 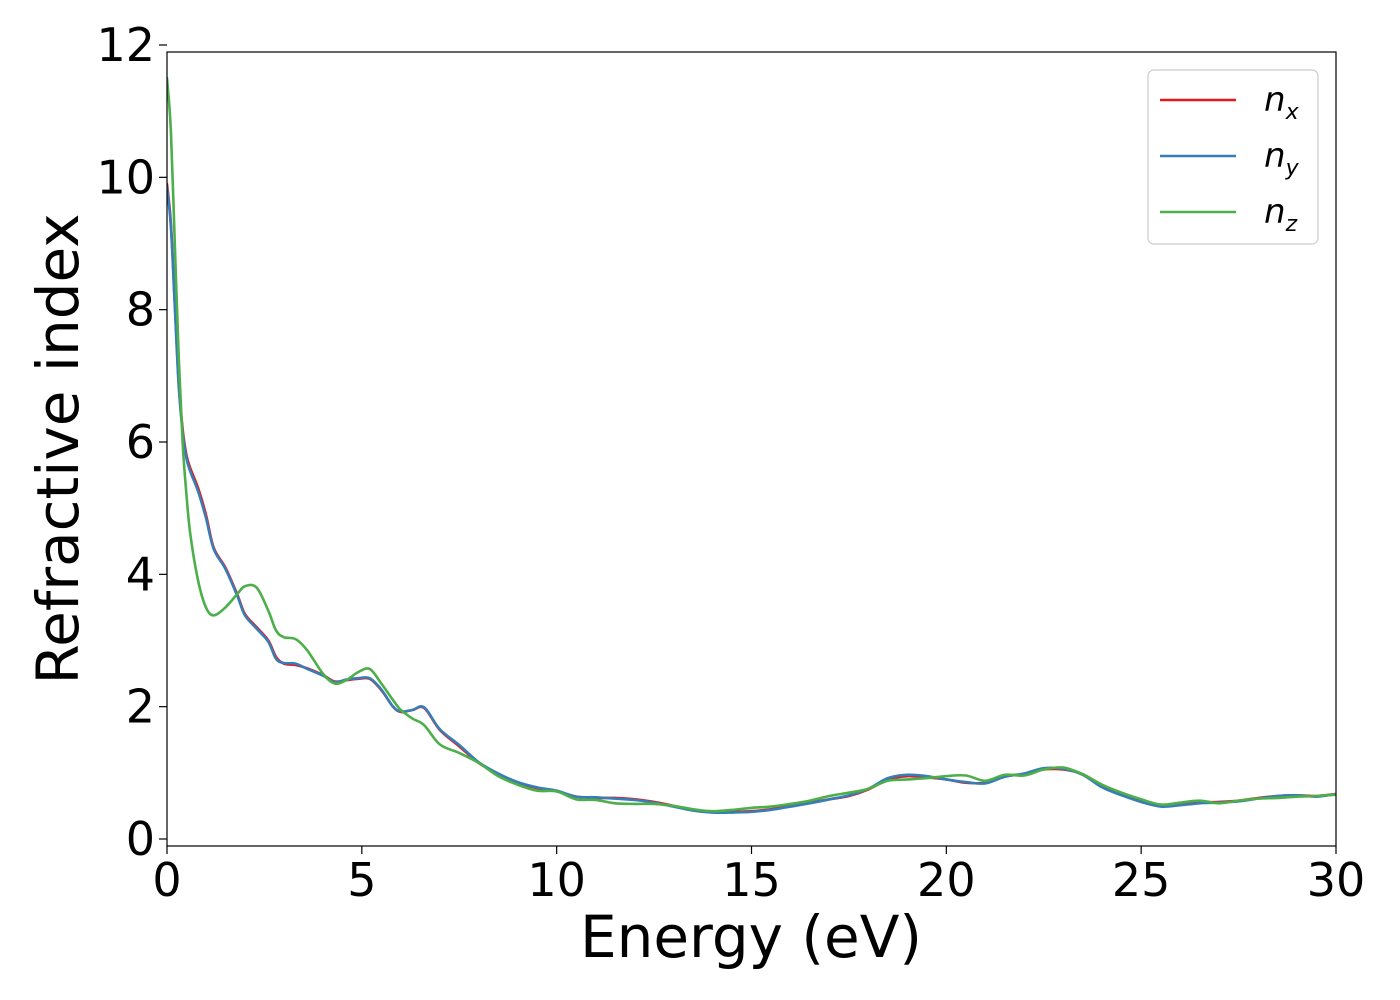 What do you see at coordinates (751, 937) in the screenshot?
I see `x-axis-label: Energy (eV)` at bounding box center [751, 937].